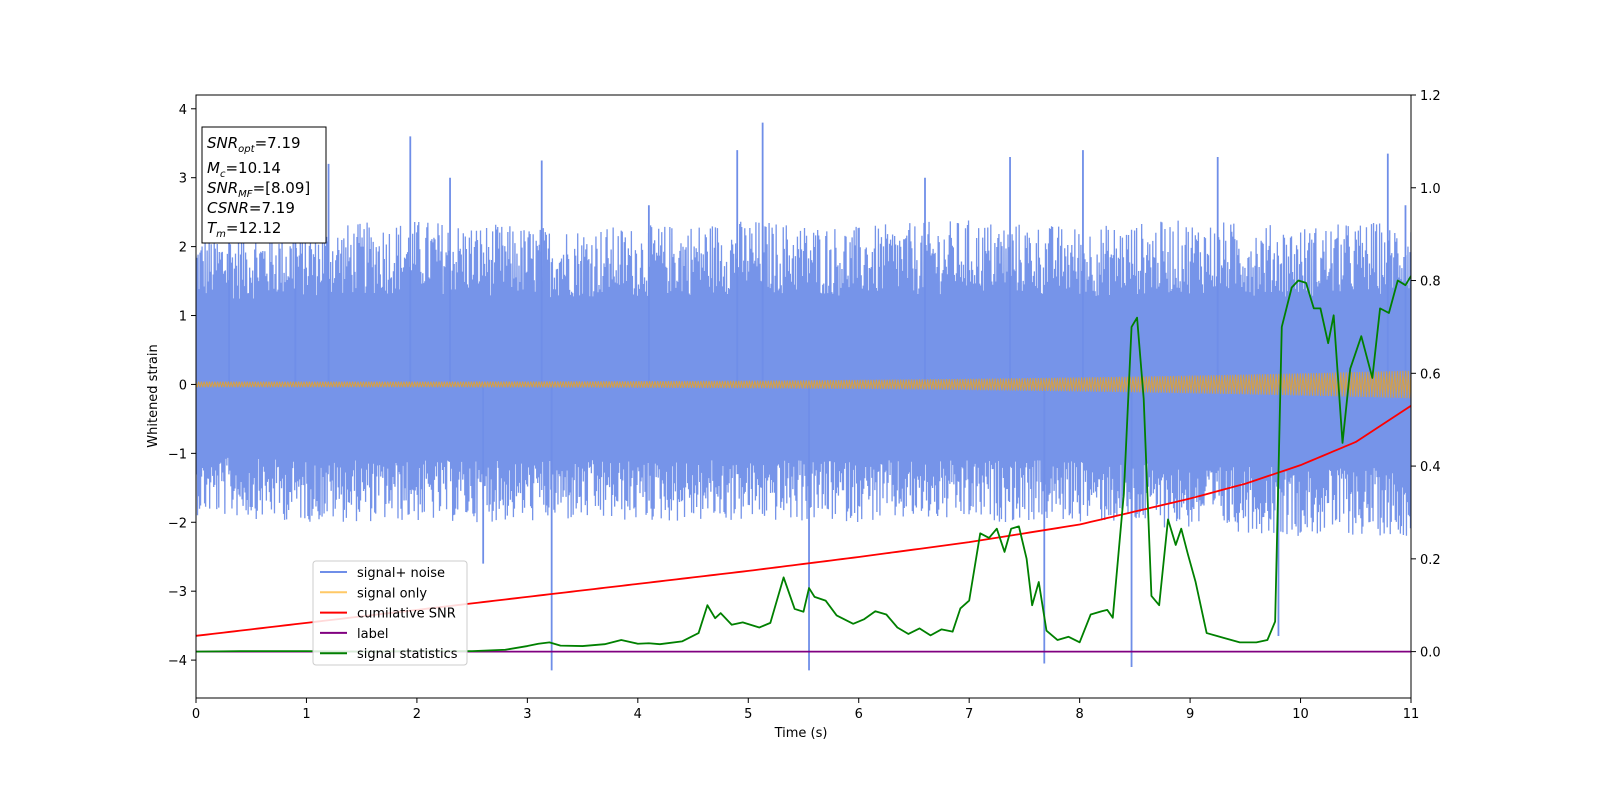  What do you see at coordinates (527, 714) in the screenshot?
I see `x-tick-label: 3` at bounding box center [527, 714].